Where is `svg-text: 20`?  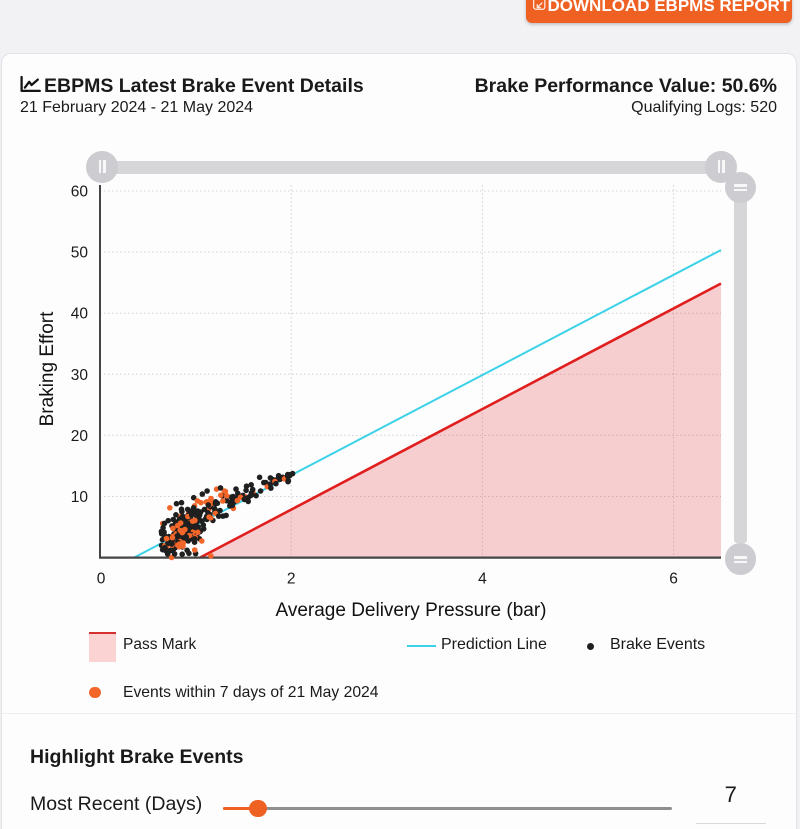
svg-text: 20 is located at coordinates (80, 436).